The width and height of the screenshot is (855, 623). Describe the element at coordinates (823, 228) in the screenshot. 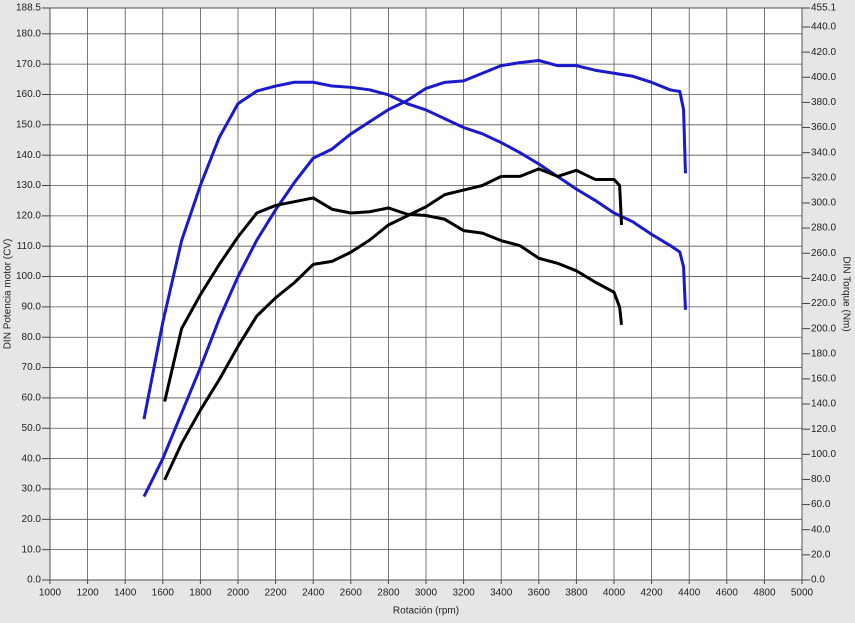

I see `y2-tick-label: 280.0` at that location.